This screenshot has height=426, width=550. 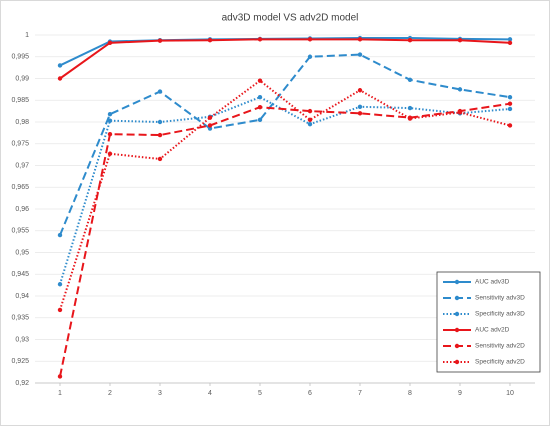 I want to click on y-tick-label: 0,98, so click(x=22, y=122).